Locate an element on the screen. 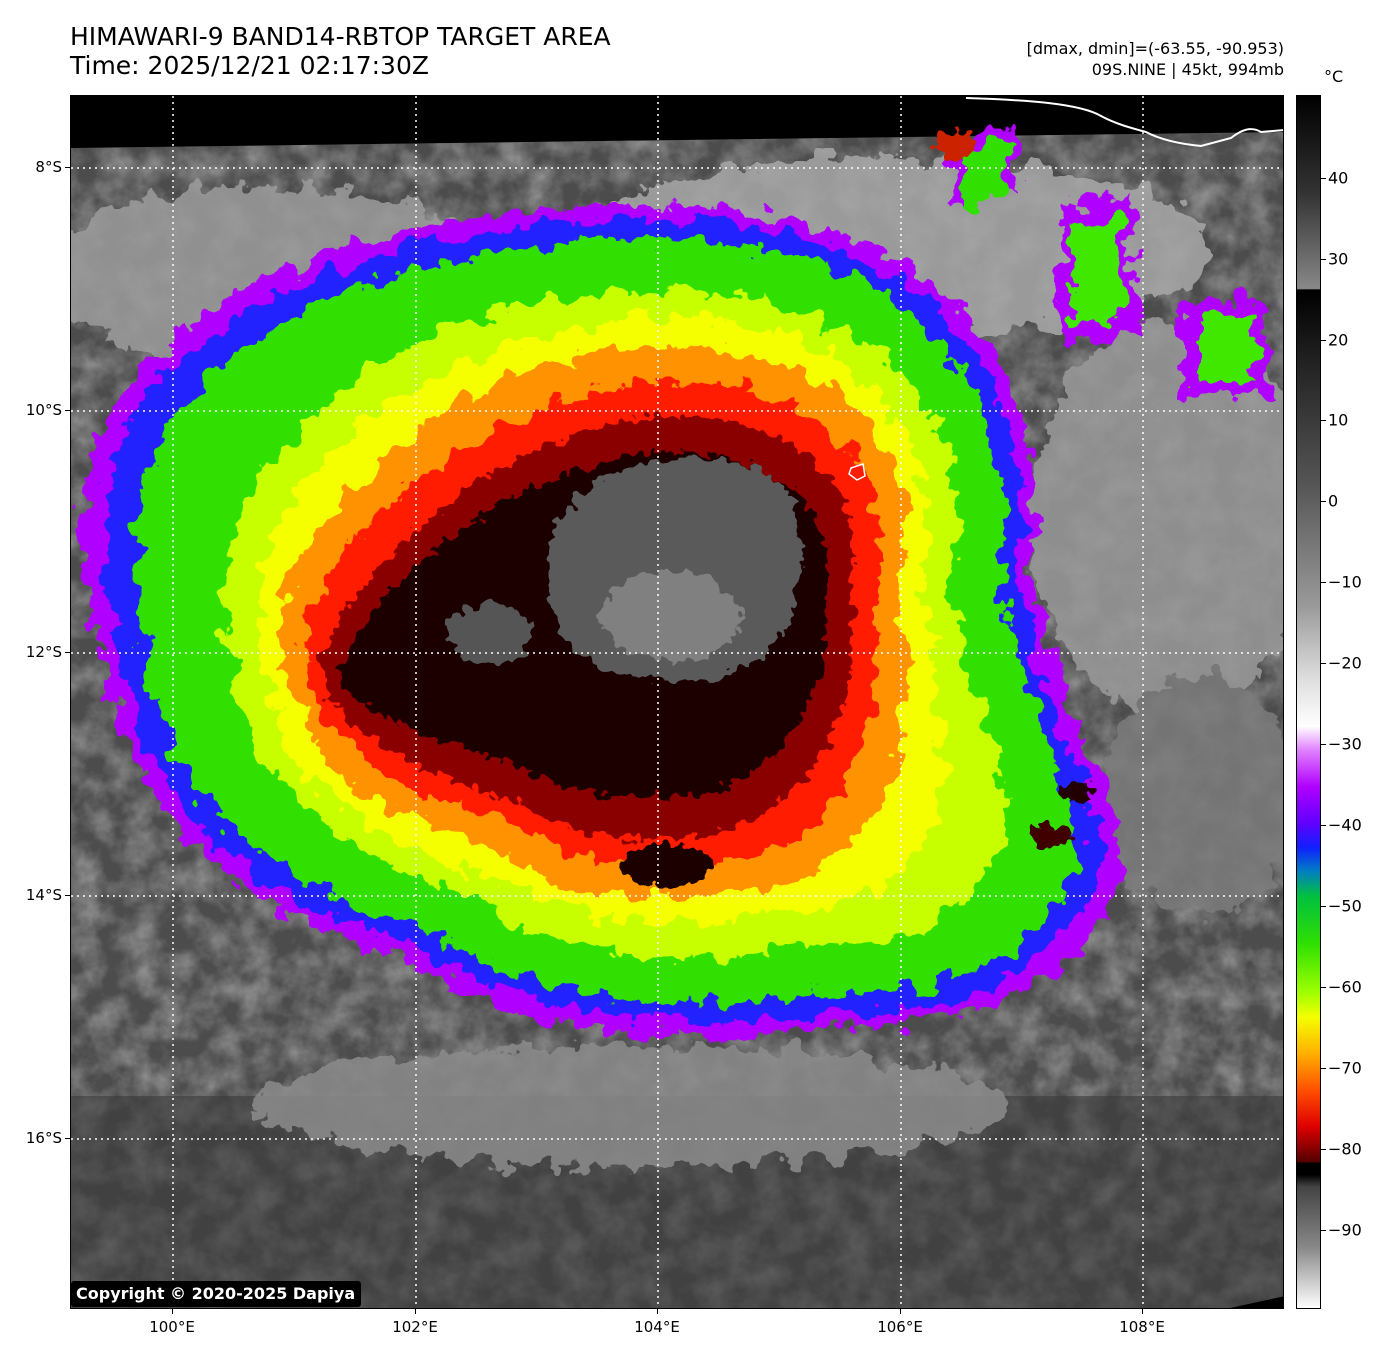  colorbar-label-0: 0 is located at coordinates (1333, 501).